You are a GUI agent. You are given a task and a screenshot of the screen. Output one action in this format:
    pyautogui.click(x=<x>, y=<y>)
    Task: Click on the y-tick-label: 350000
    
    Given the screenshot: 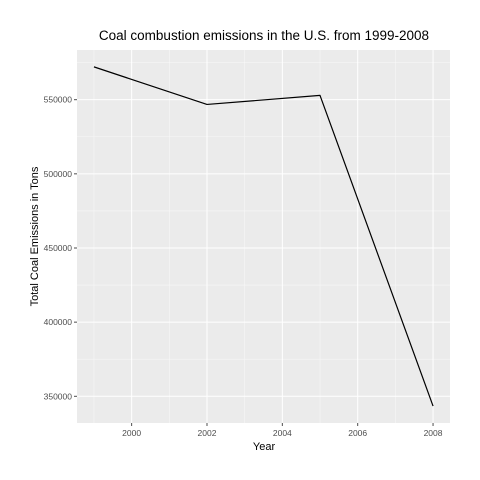 What is the action you would take?
    pyautogui.click(x=58, y=396)
    